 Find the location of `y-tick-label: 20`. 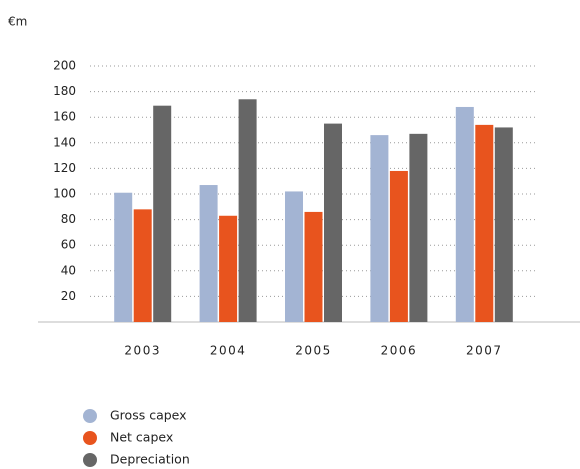

y-tick-label: 20 is located at coordinates (68, 296).